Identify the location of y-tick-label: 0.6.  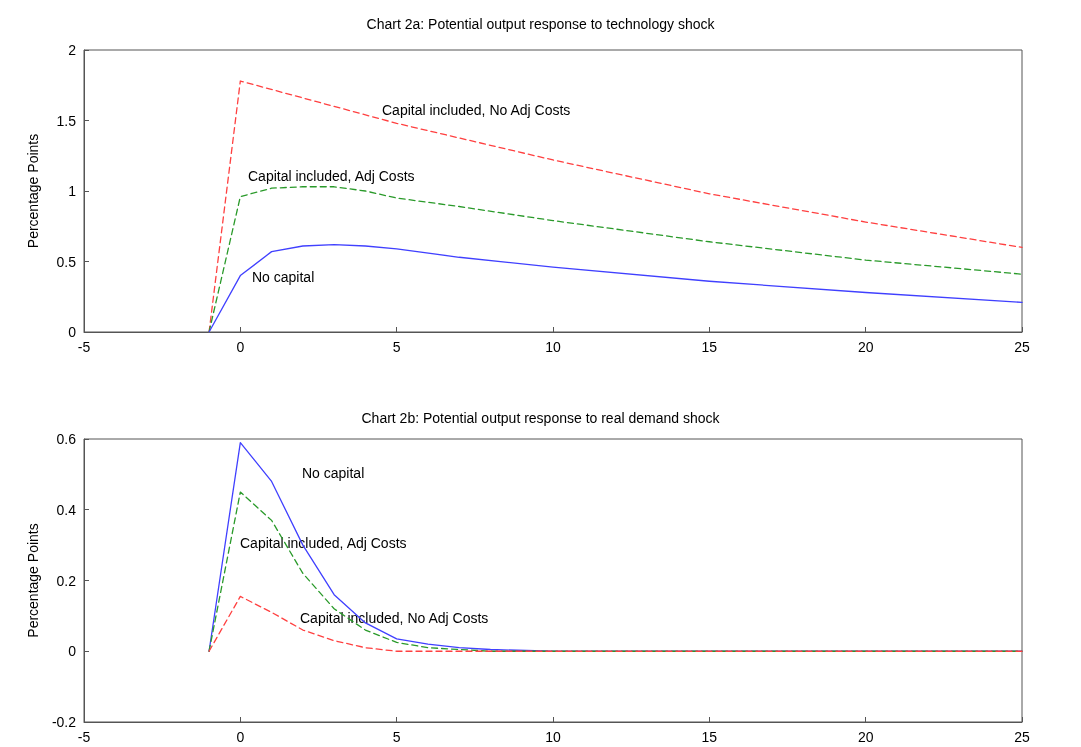
(66, 439).